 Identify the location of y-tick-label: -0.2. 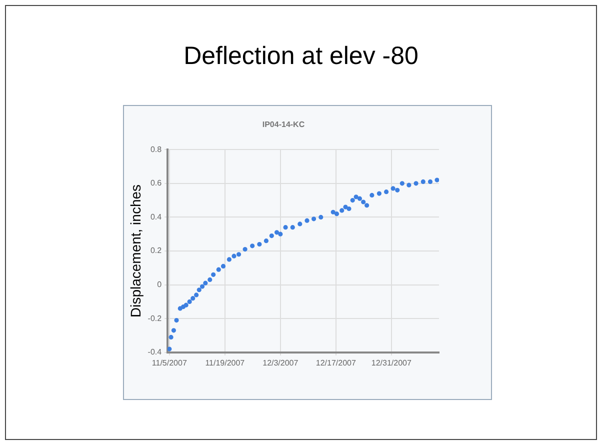
(155, 318).